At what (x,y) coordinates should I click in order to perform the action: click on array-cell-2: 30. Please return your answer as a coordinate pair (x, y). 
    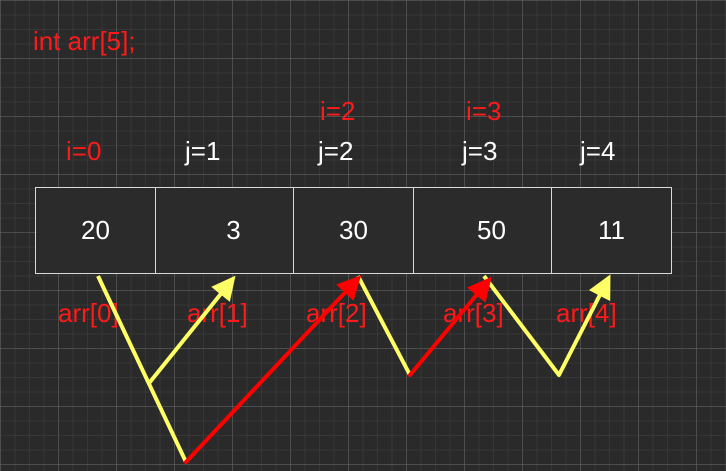
    Looking at the image, I should click on (354, 230).